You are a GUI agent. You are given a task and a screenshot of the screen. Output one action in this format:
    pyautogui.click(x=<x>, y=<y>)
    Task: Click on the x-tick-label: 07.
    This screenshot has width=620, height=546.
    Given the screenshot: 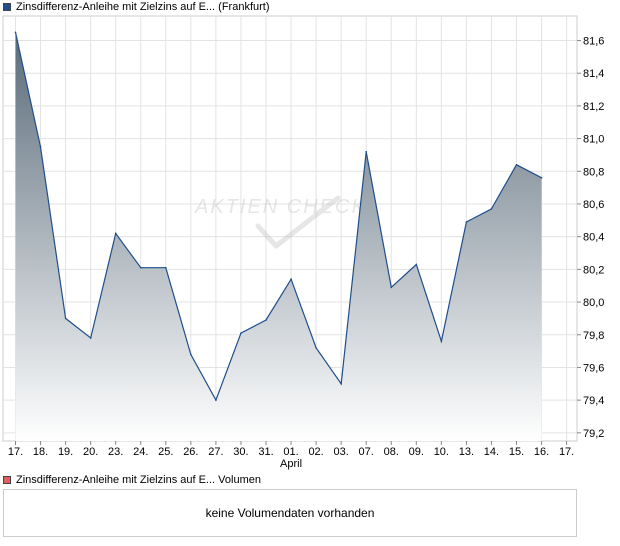 What is the action you would take?
    pyautogui.click(x=366, y=452)
    